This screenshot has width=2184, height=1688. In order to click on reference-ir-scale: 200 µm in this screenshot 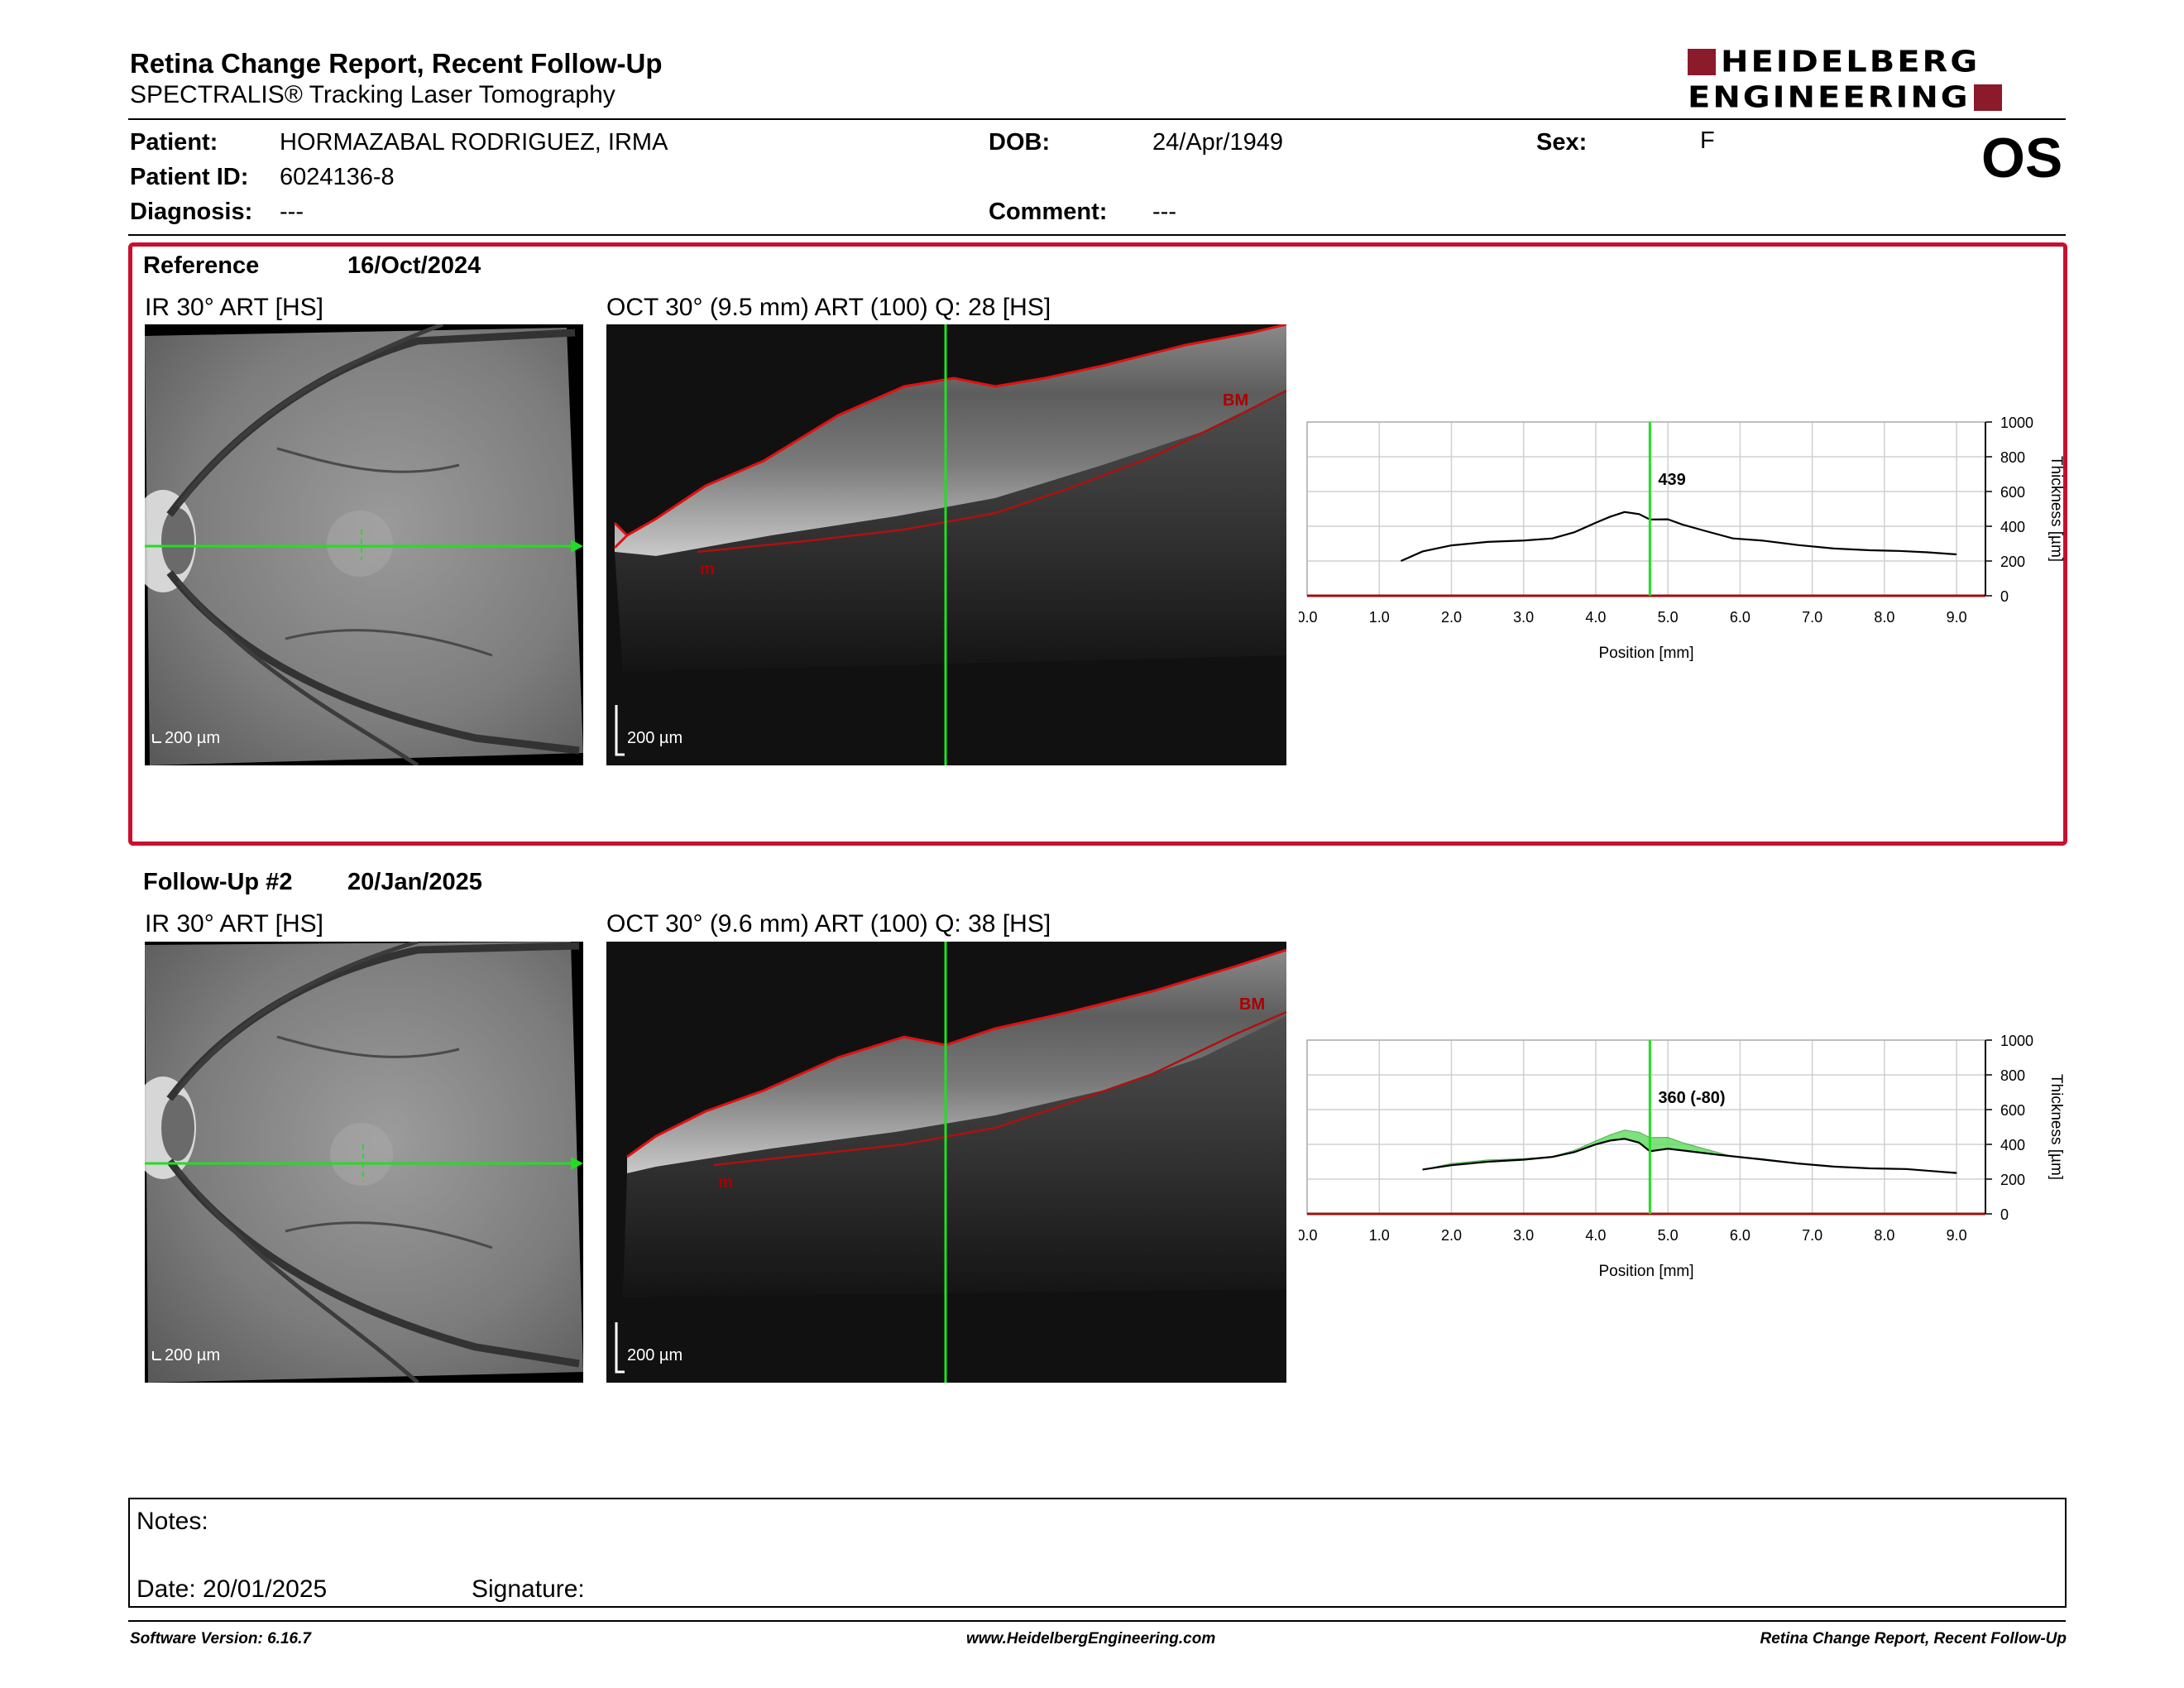, I will do `click(192, 738)`.